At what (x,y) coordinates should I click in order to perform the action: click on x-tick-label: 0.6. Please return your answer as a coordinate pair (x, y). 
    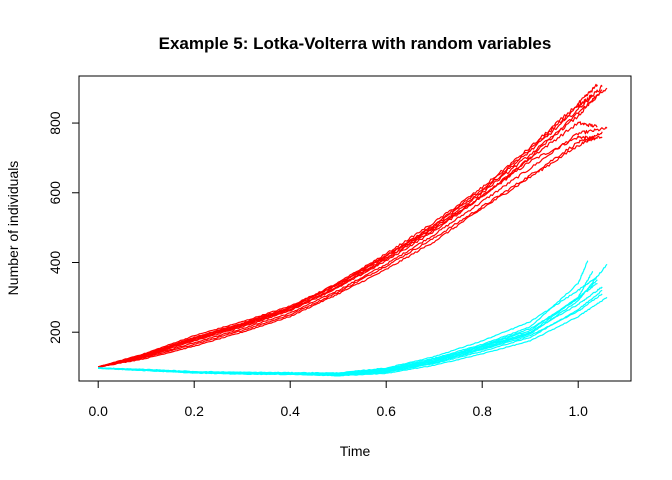
    Looking at the image, I should click on (386, 411).